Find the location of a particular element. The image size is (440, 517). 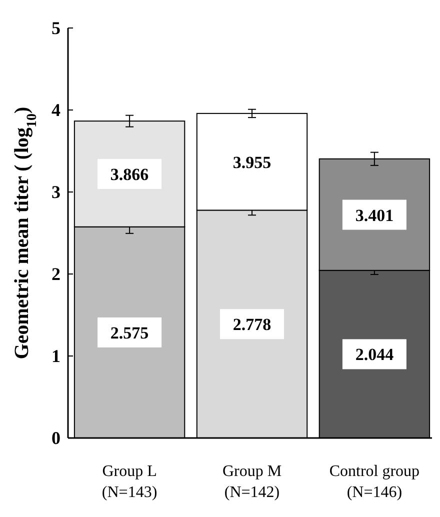

y-tick-label: 2 is located at coordinates (56, 274).